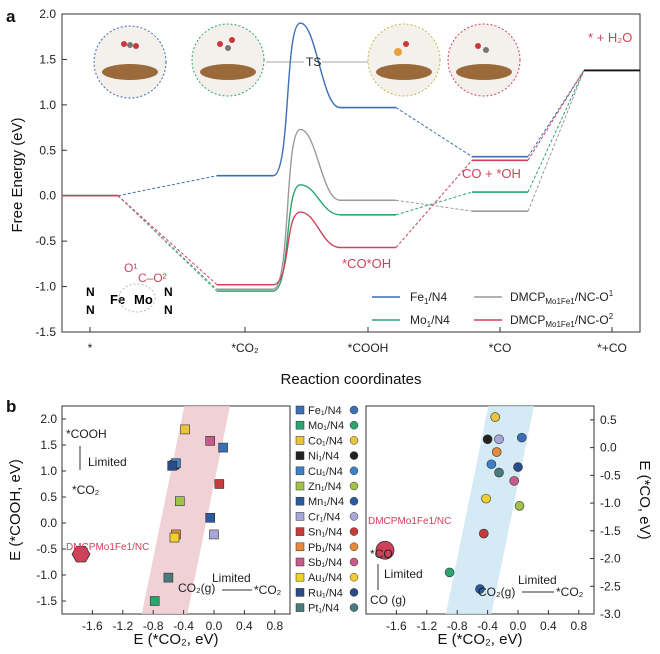 This screenshot has height=654, width=660. What do you see at coordinates (491, 173) in the screenshot?
I see `co-oh-label: CO + *OH` at bounding box center [491, 173].